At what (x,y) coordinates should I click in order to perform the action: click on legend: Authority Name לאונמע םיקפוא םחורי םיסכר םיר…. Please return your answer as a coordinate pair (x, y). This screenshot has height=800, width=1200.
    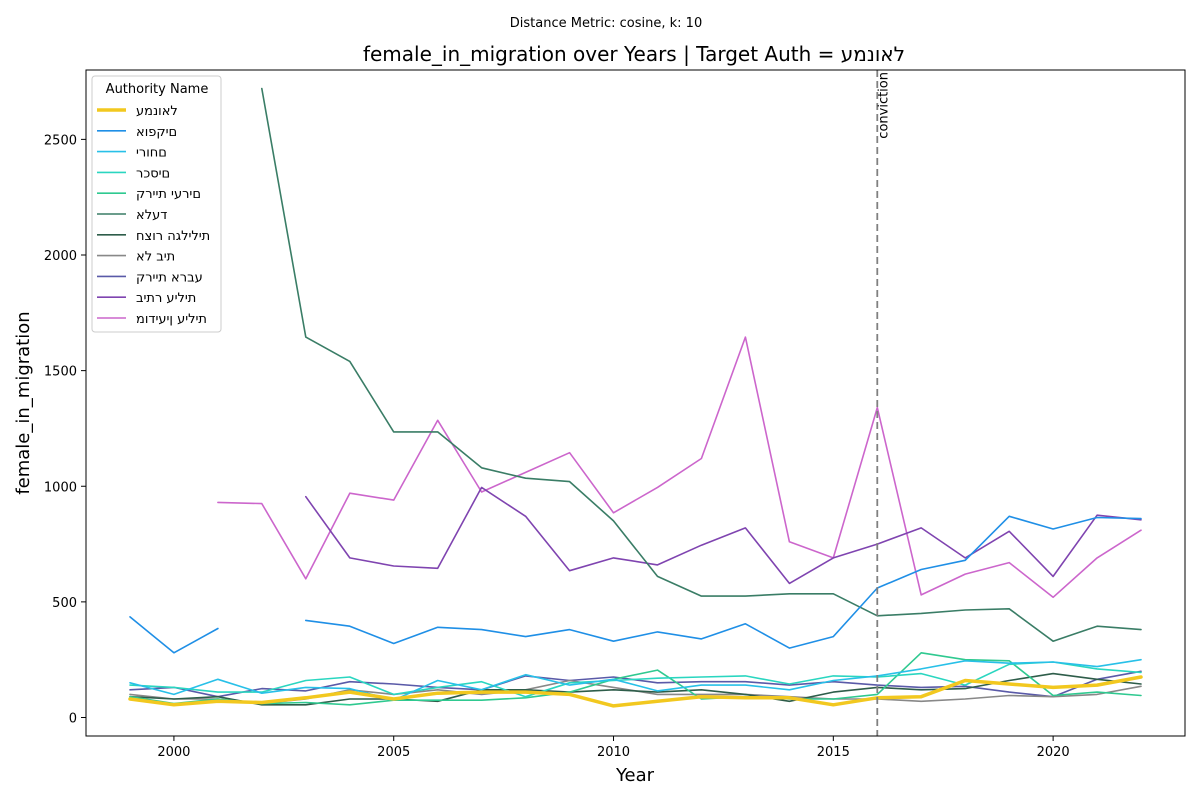
    Looking at the image, I should click on (156, 204).